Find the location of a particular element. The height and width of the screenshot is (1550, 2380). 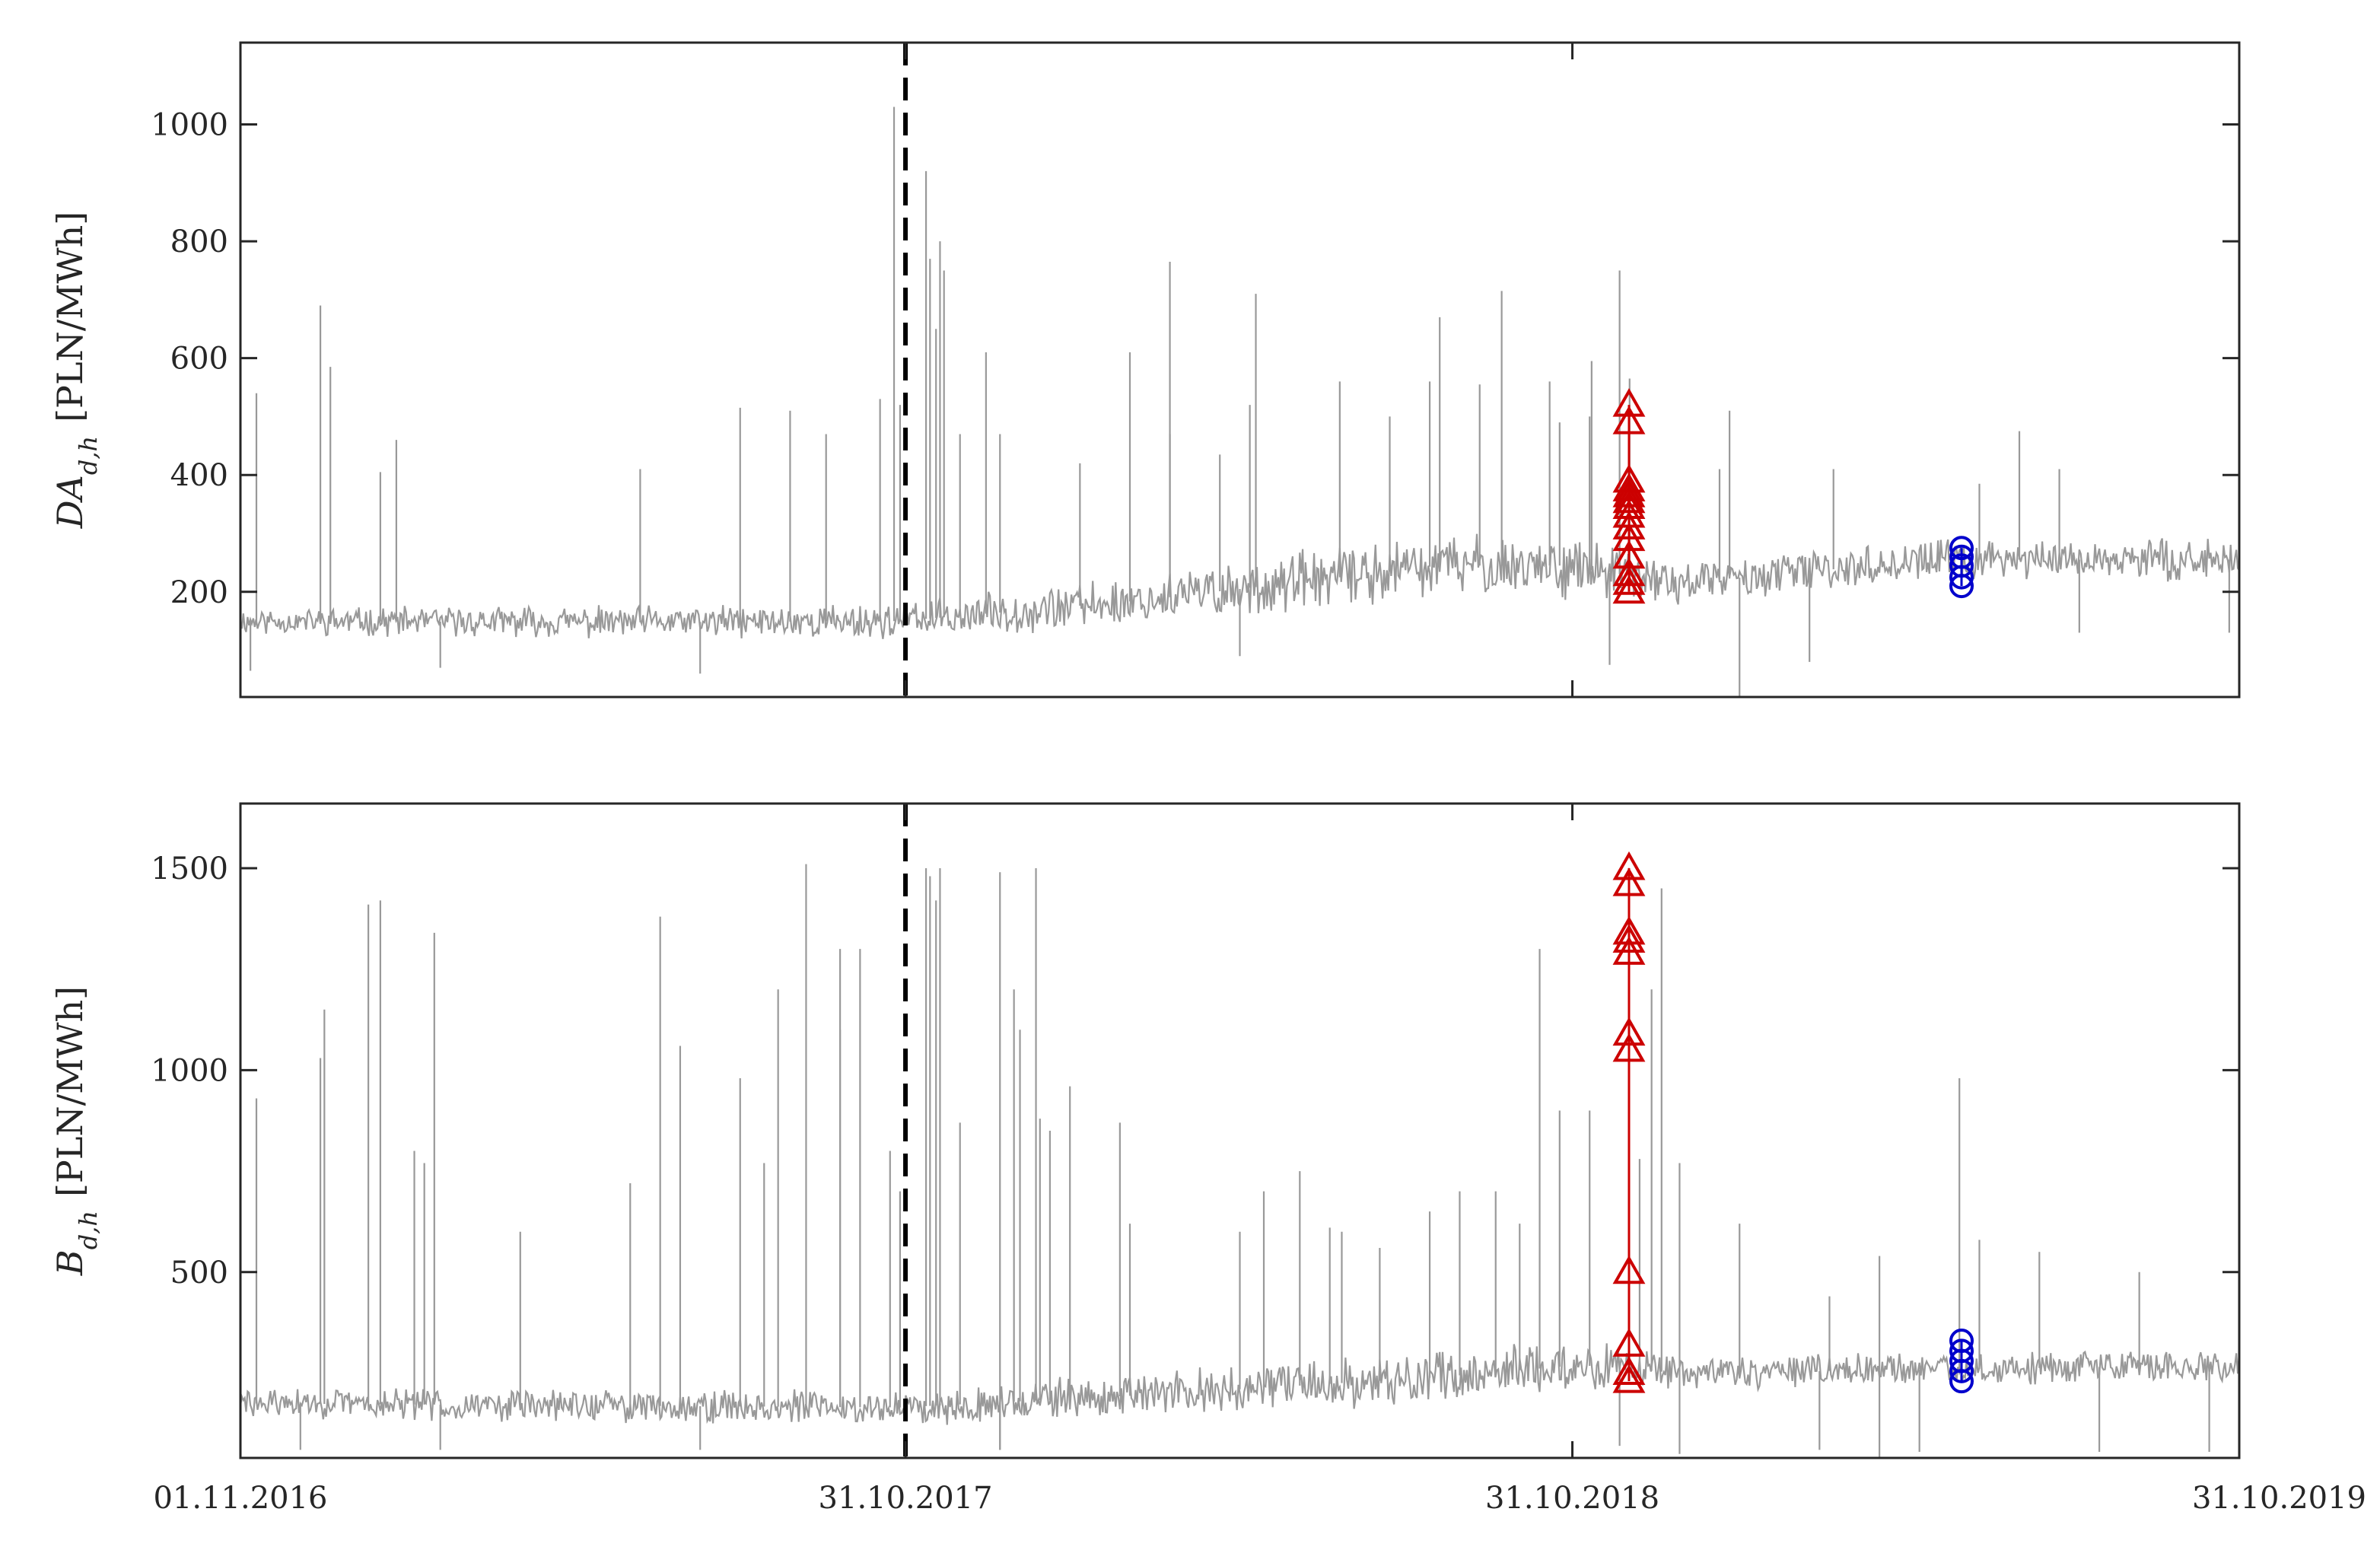

x-tick-label: 31.10.2019 is located at coordinates (2279, 1498).